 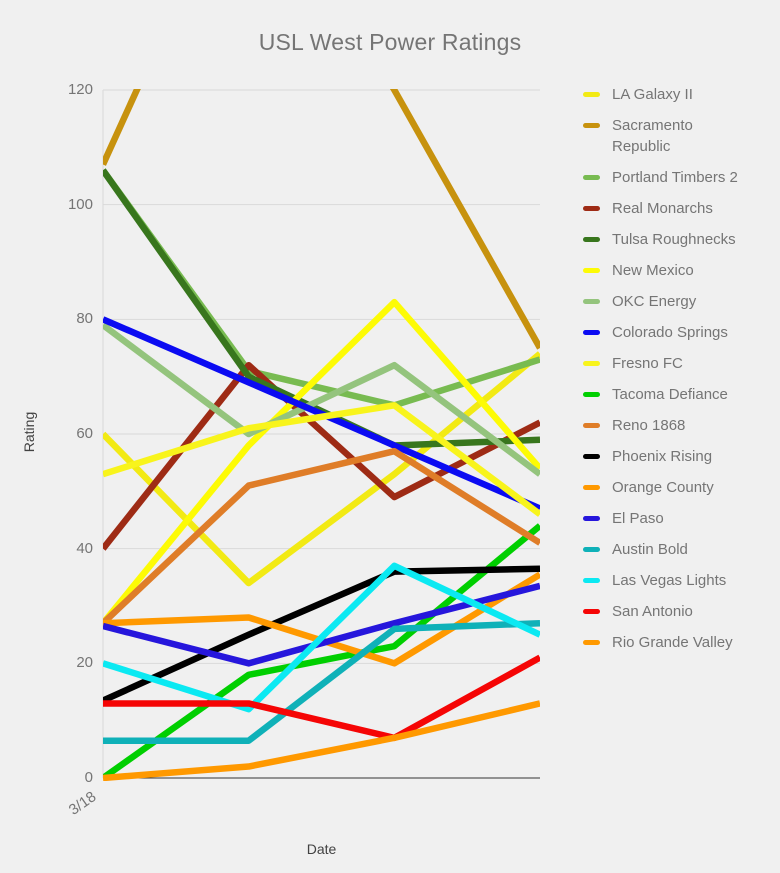 I want to click on legend-label: Sacramento Republic, so click(x=652, y=136).